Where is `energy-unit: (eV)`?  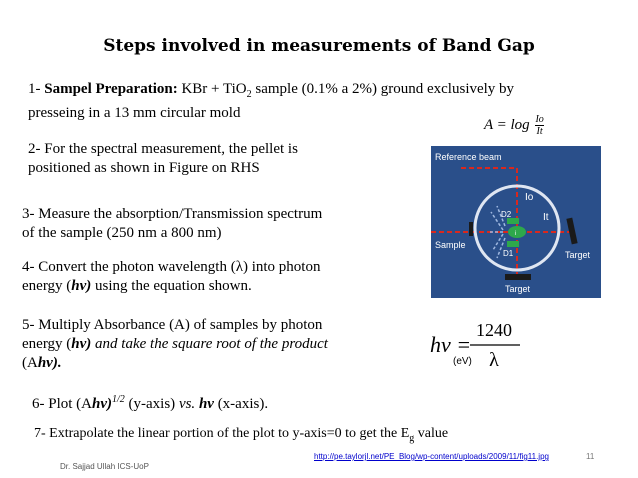 energy-unit: (eV) is located at coordinates (462, 361).